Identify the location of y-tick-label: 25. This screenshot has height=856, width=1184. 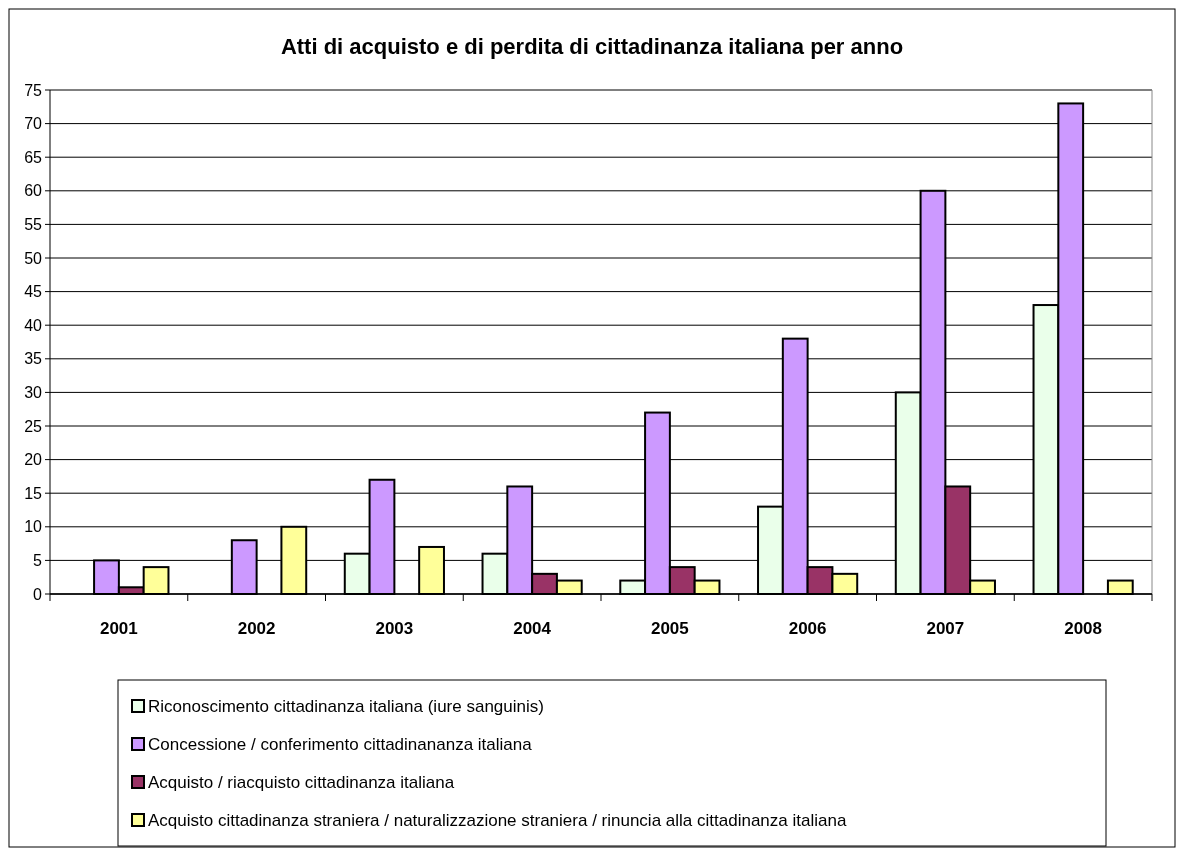
(33, 426).